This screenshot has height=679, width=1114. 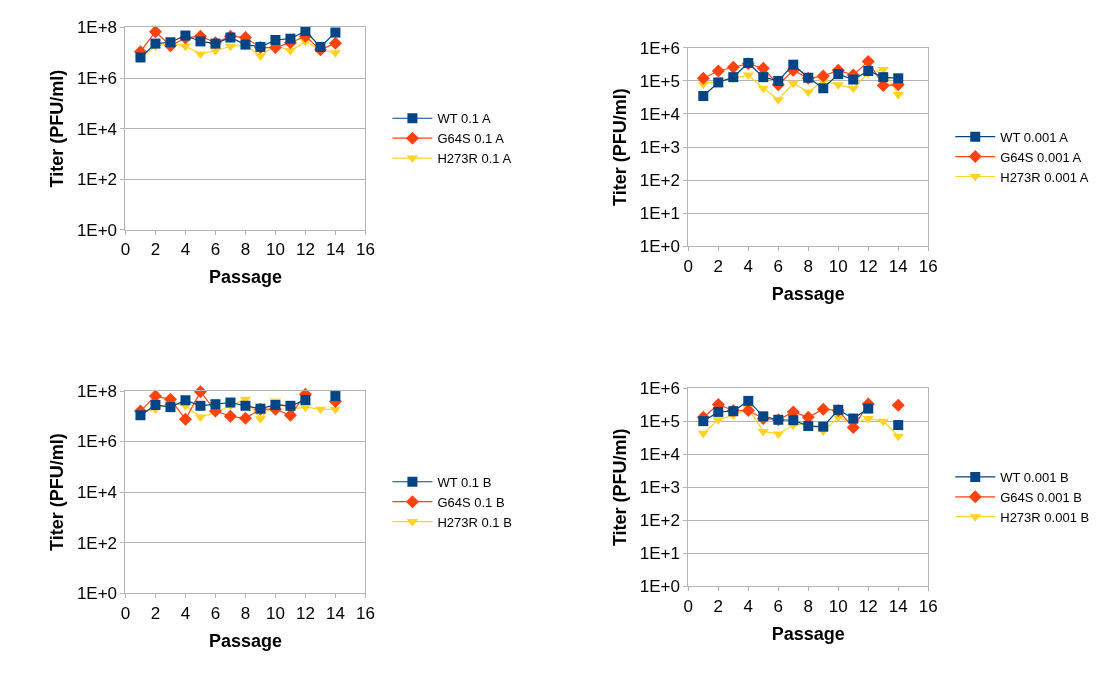 I want to click on legend-label: WT 0.001 A, so click(x=1034, y=137).